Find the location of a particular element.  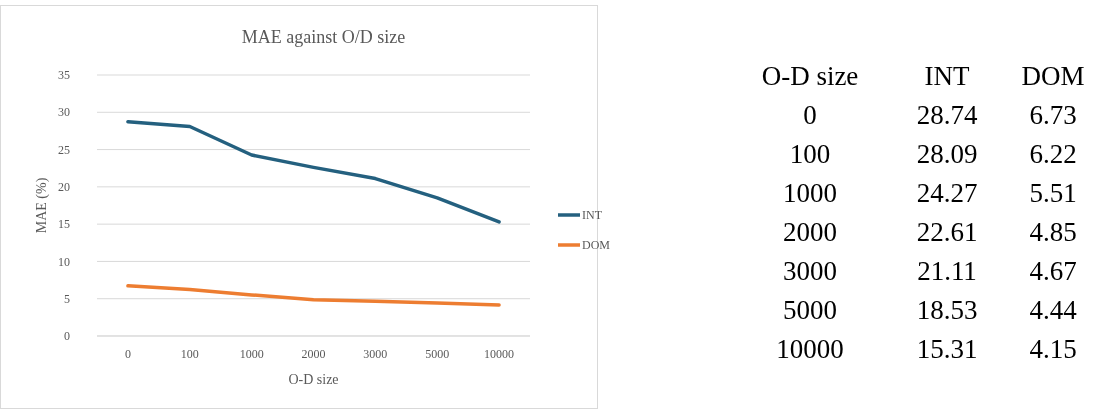

x-tick-label: 0 is located at coordinates (127, 354).